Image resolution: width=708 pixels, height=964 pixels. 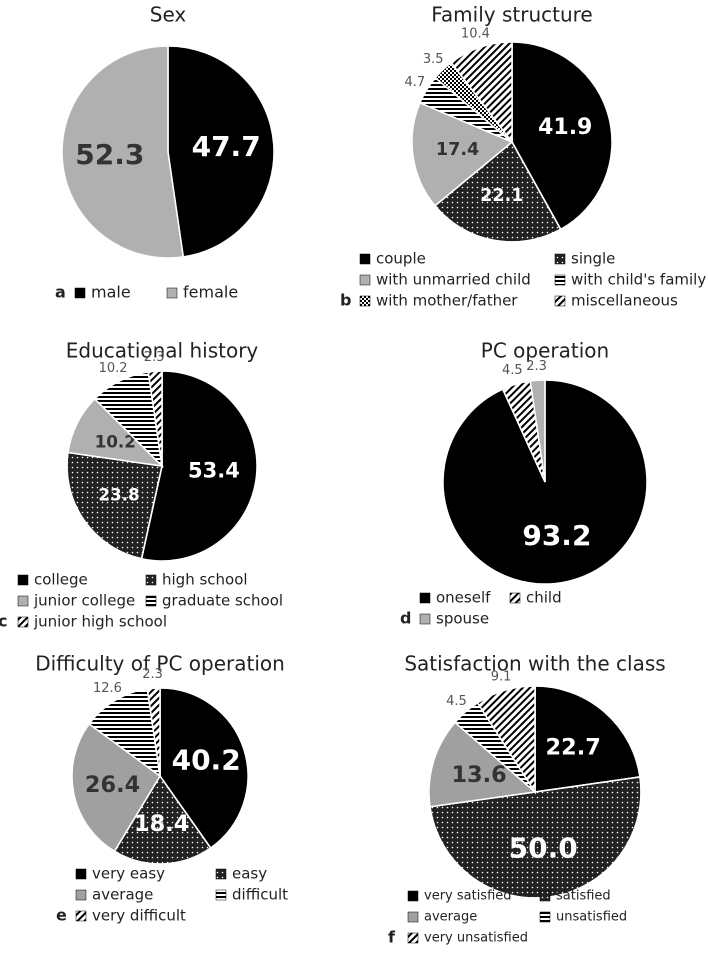 What do you see at coordinates (118, 495) in the screenshot?
I see `data-label: 23.8` at bounding box center [118, 495].